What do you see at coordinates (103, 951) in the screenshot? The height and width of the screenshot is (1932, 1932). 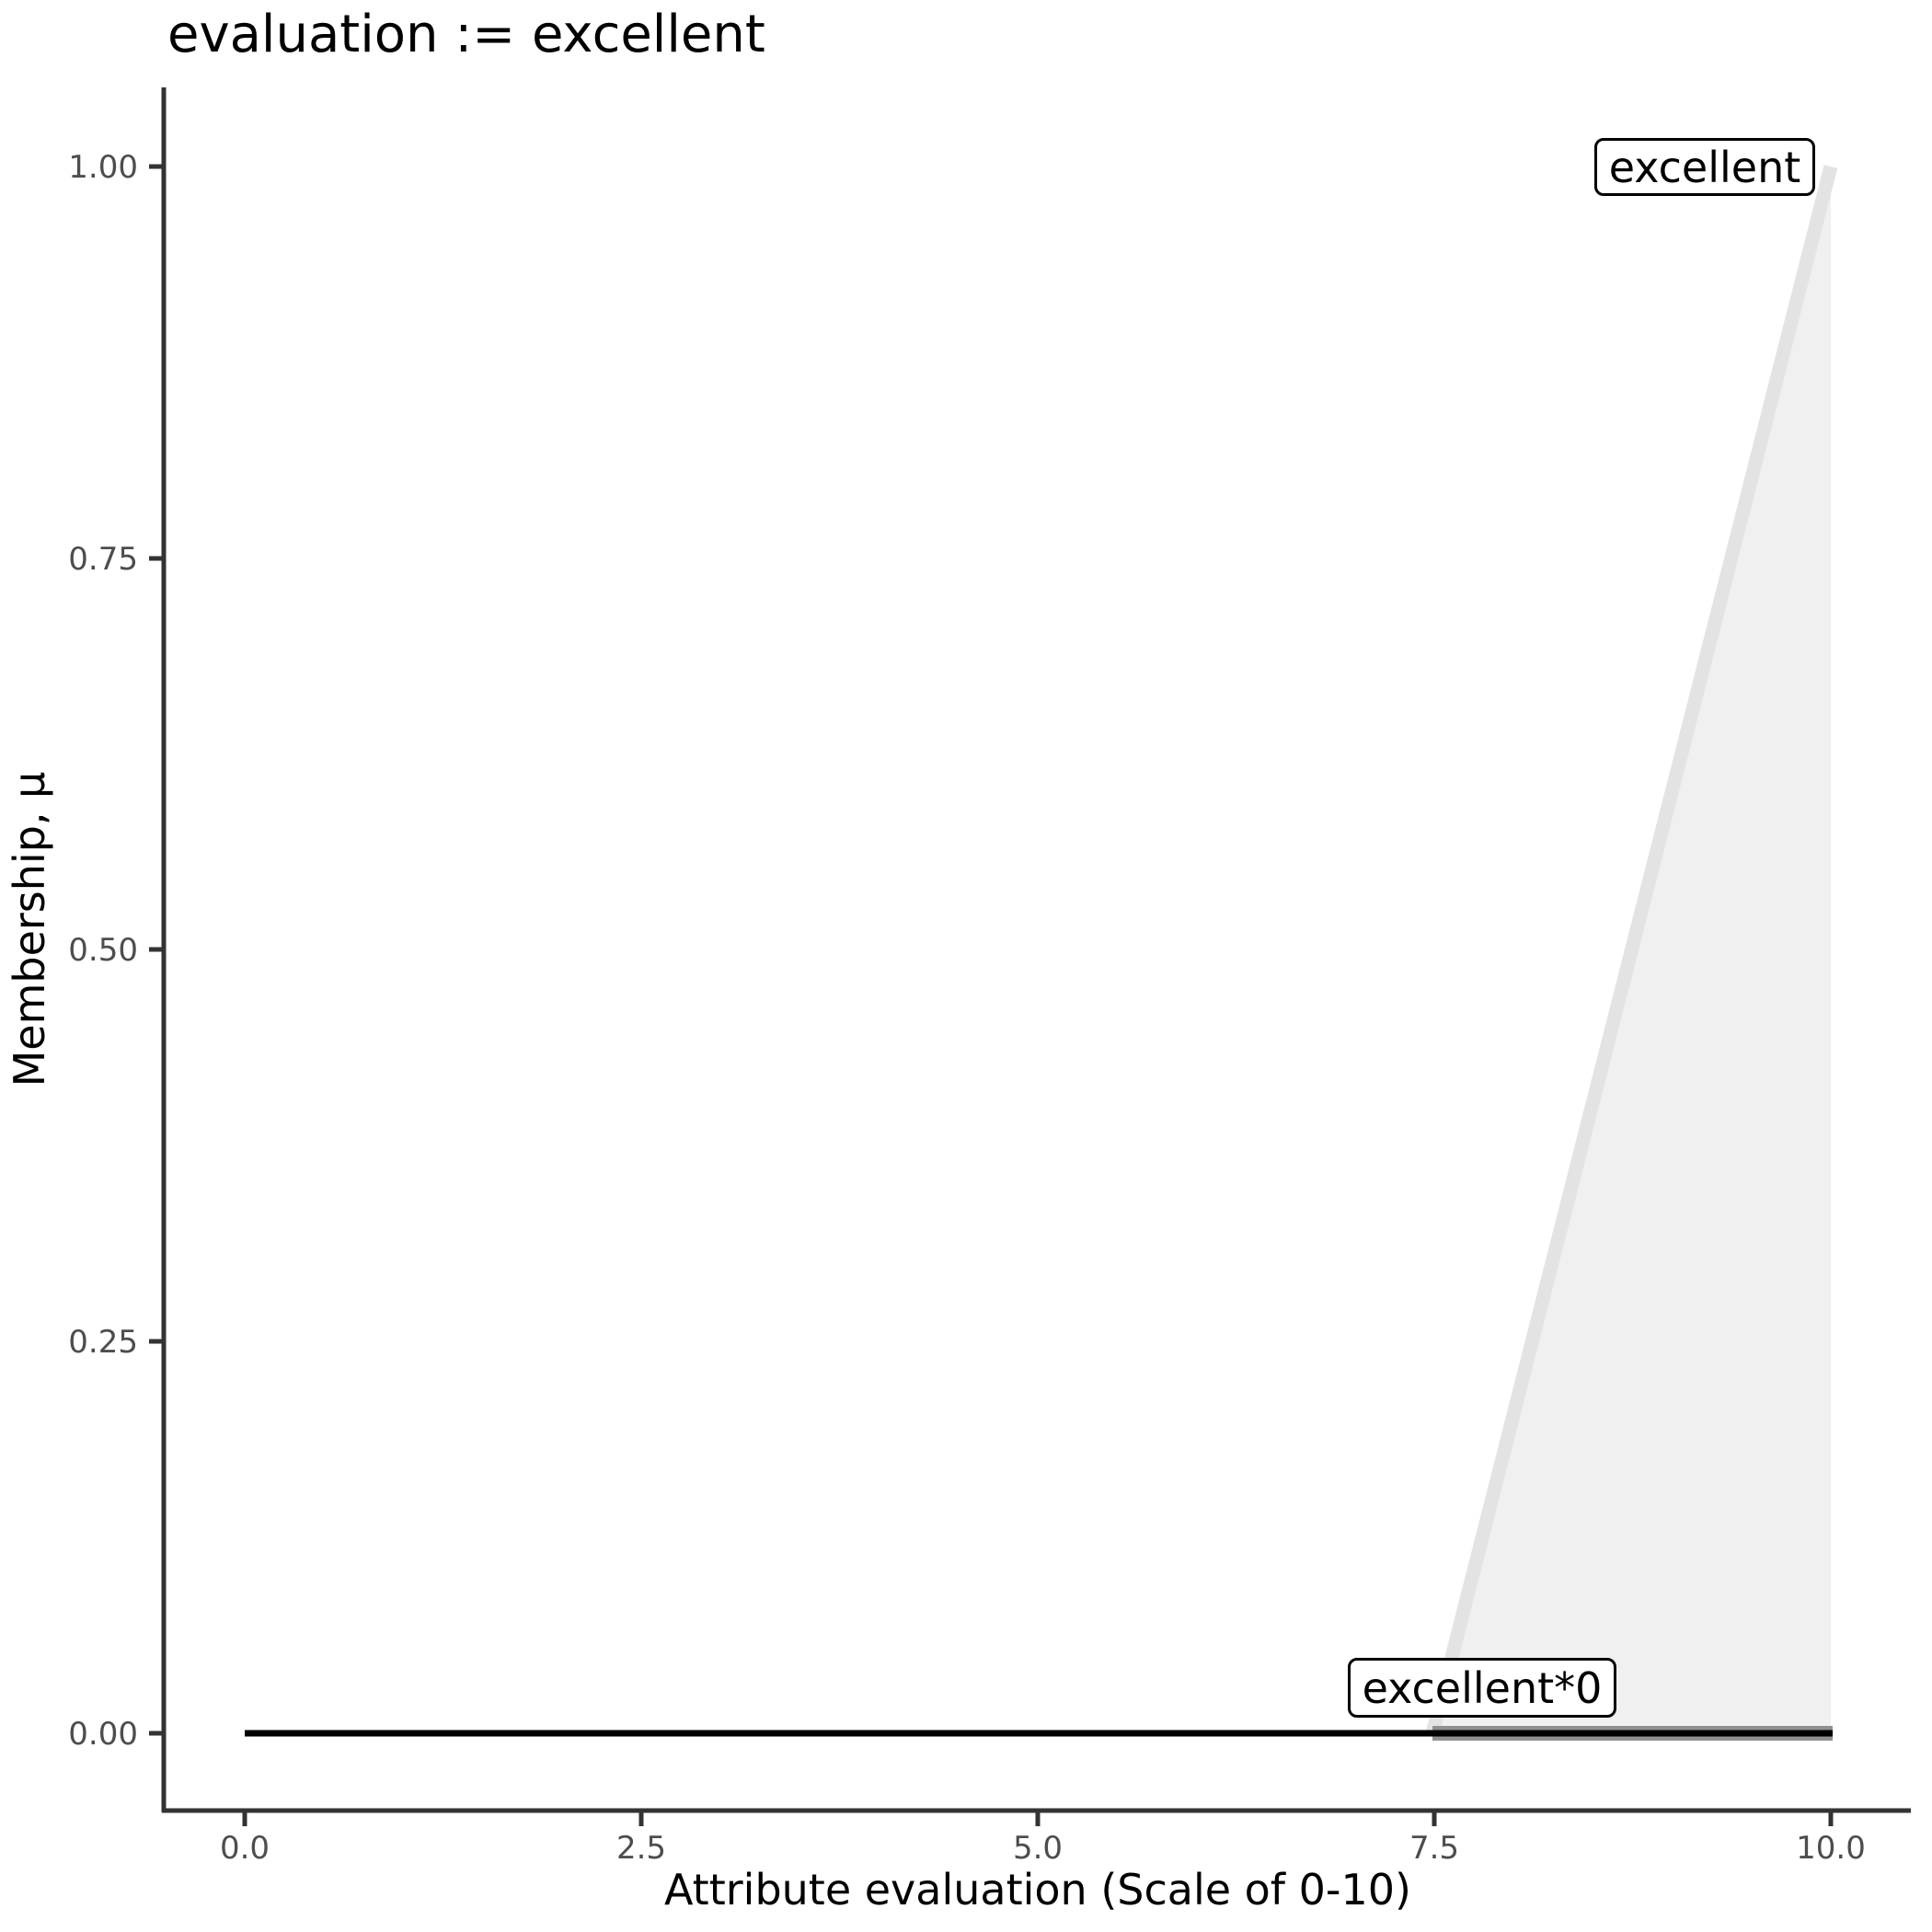 I see `y-tick-label-0.50: 0.50` at bounding box center [103, 951].